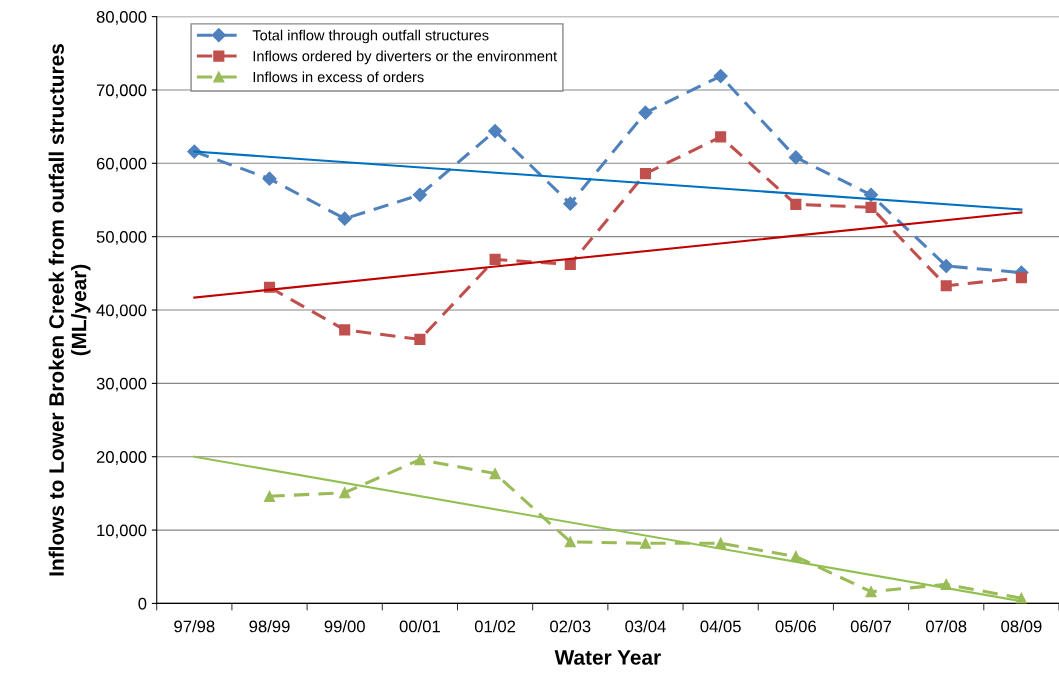  What do you see at coordinates (269, 626) in the screenshot?
I see `x-tick-label: 98/99` at bounding box center [269, 626].